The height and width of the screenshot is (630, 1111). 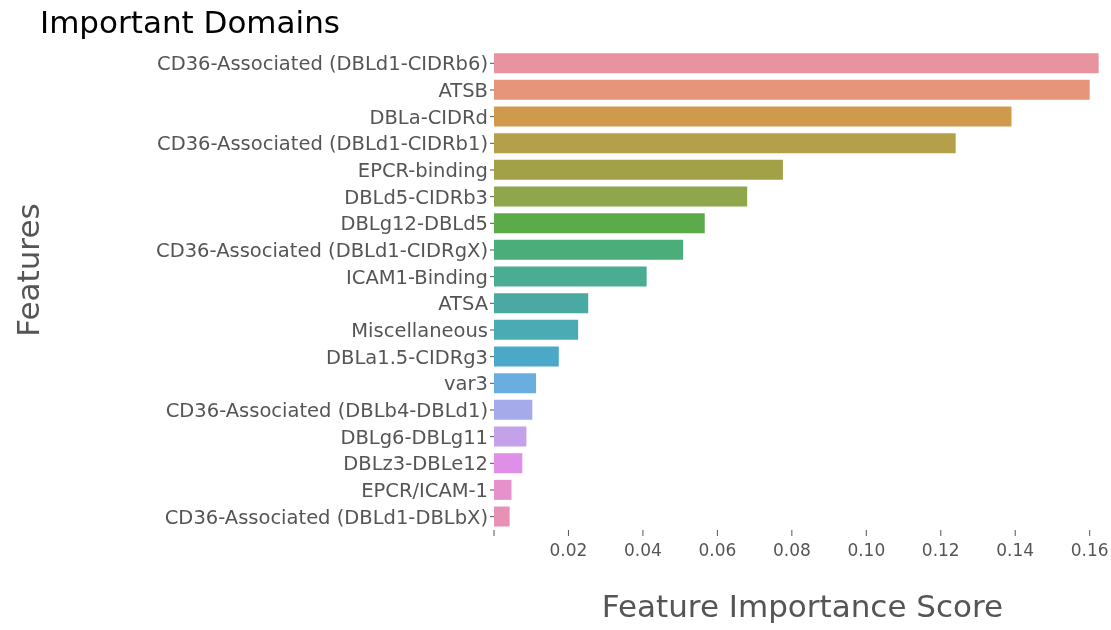 I want to click on y-tick-label: Miscellaneous, so click(x=419, y=330).